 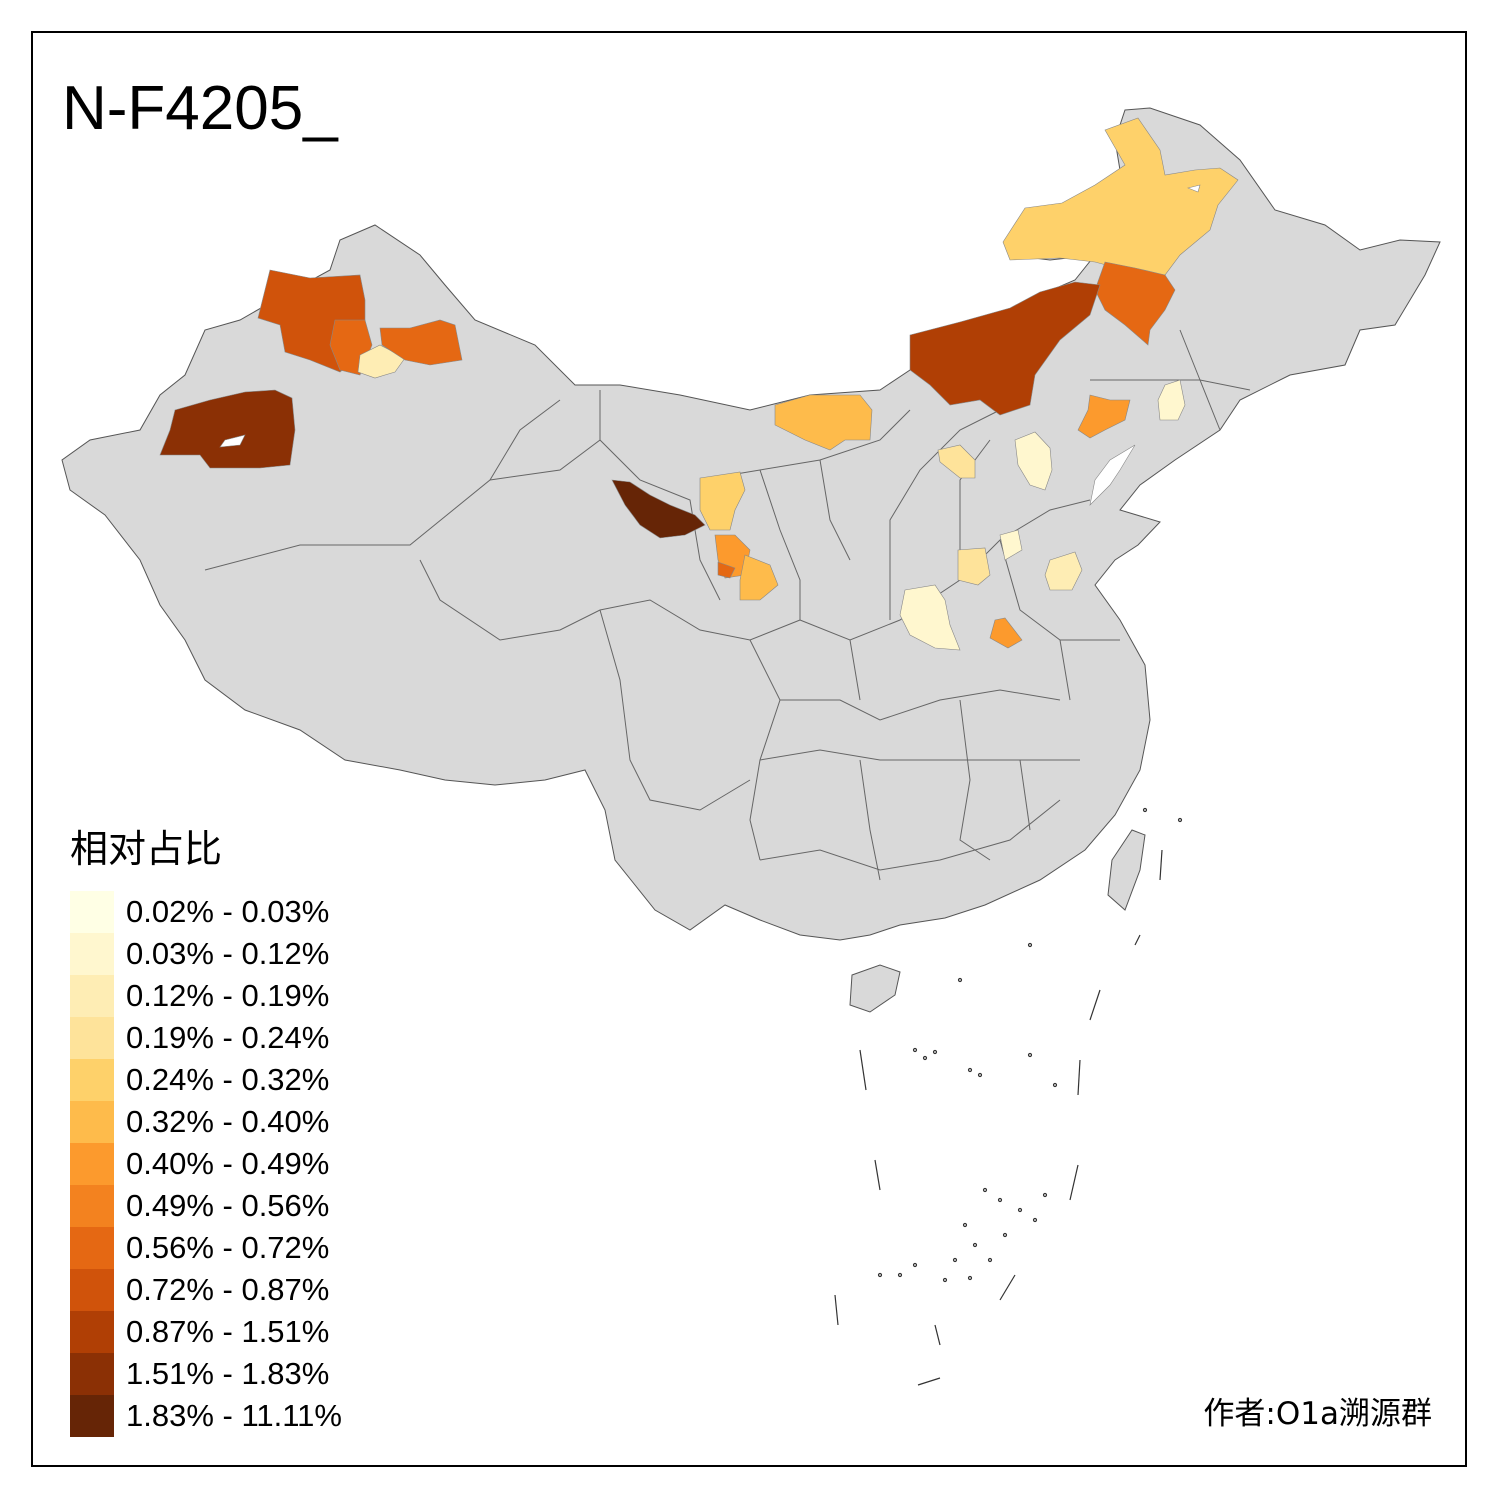 I want to click on south-sea-islands, so click(x=1008, y=1096).